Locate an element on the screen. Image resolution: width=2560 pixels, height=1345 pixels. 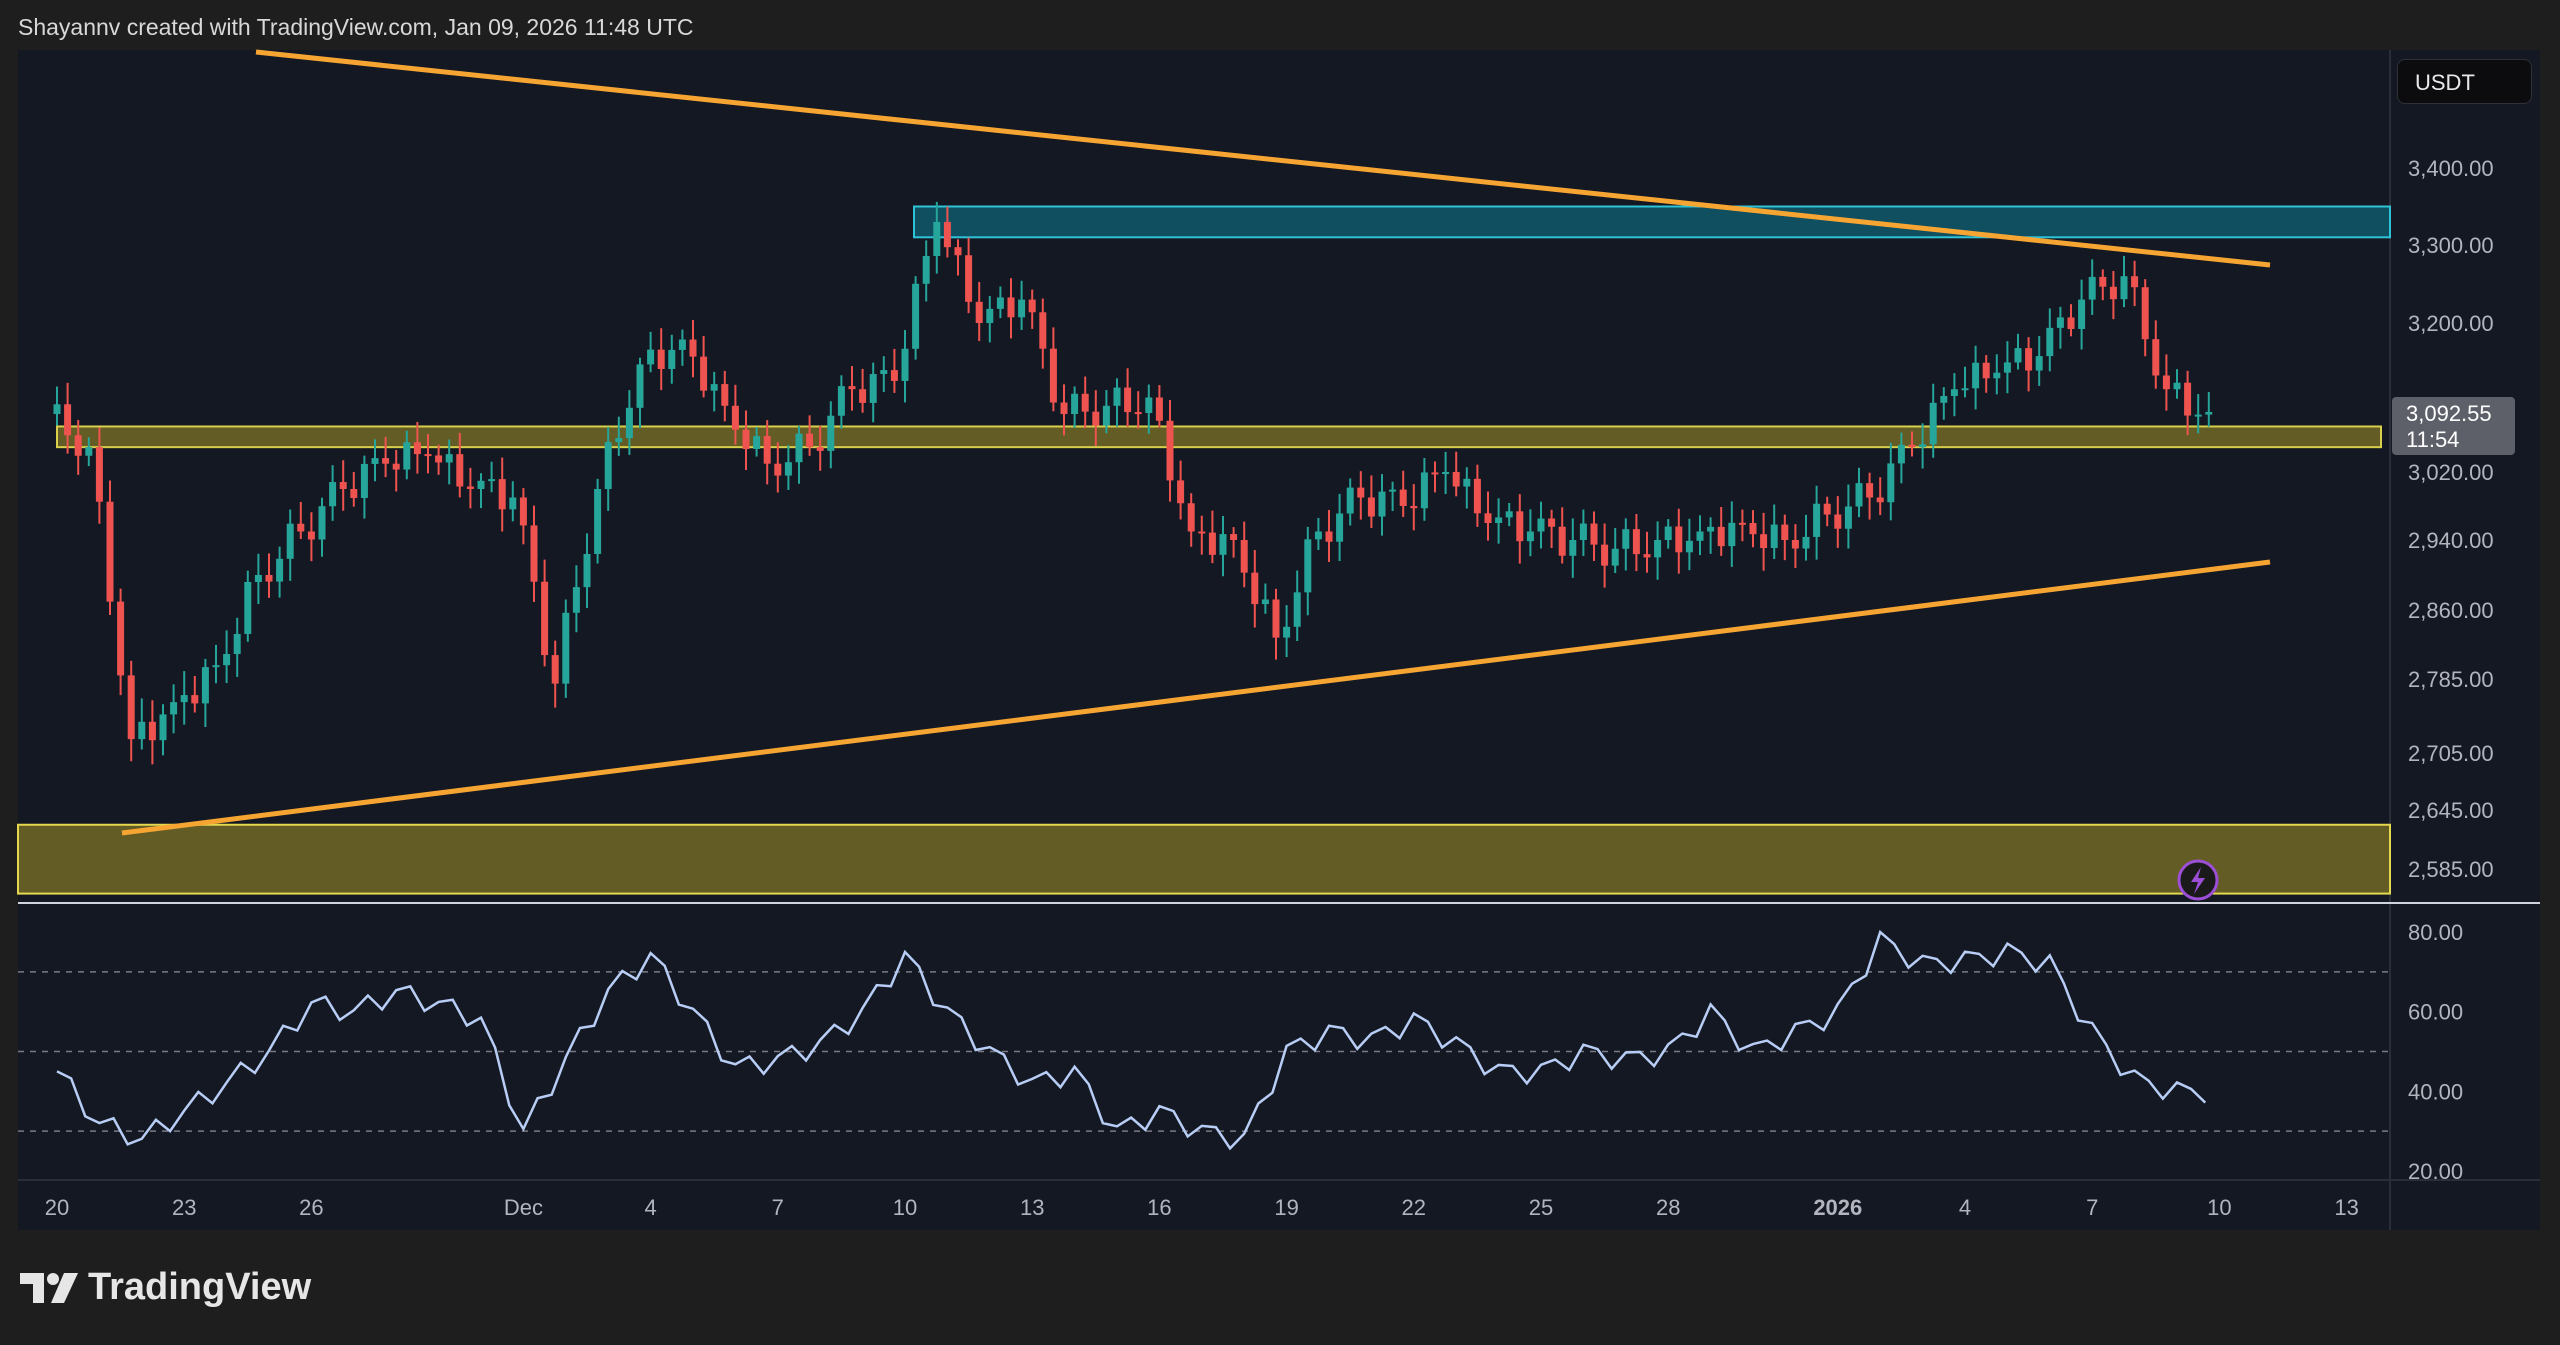
time-tick-label: 23 is located at coordinates (184, 1207).